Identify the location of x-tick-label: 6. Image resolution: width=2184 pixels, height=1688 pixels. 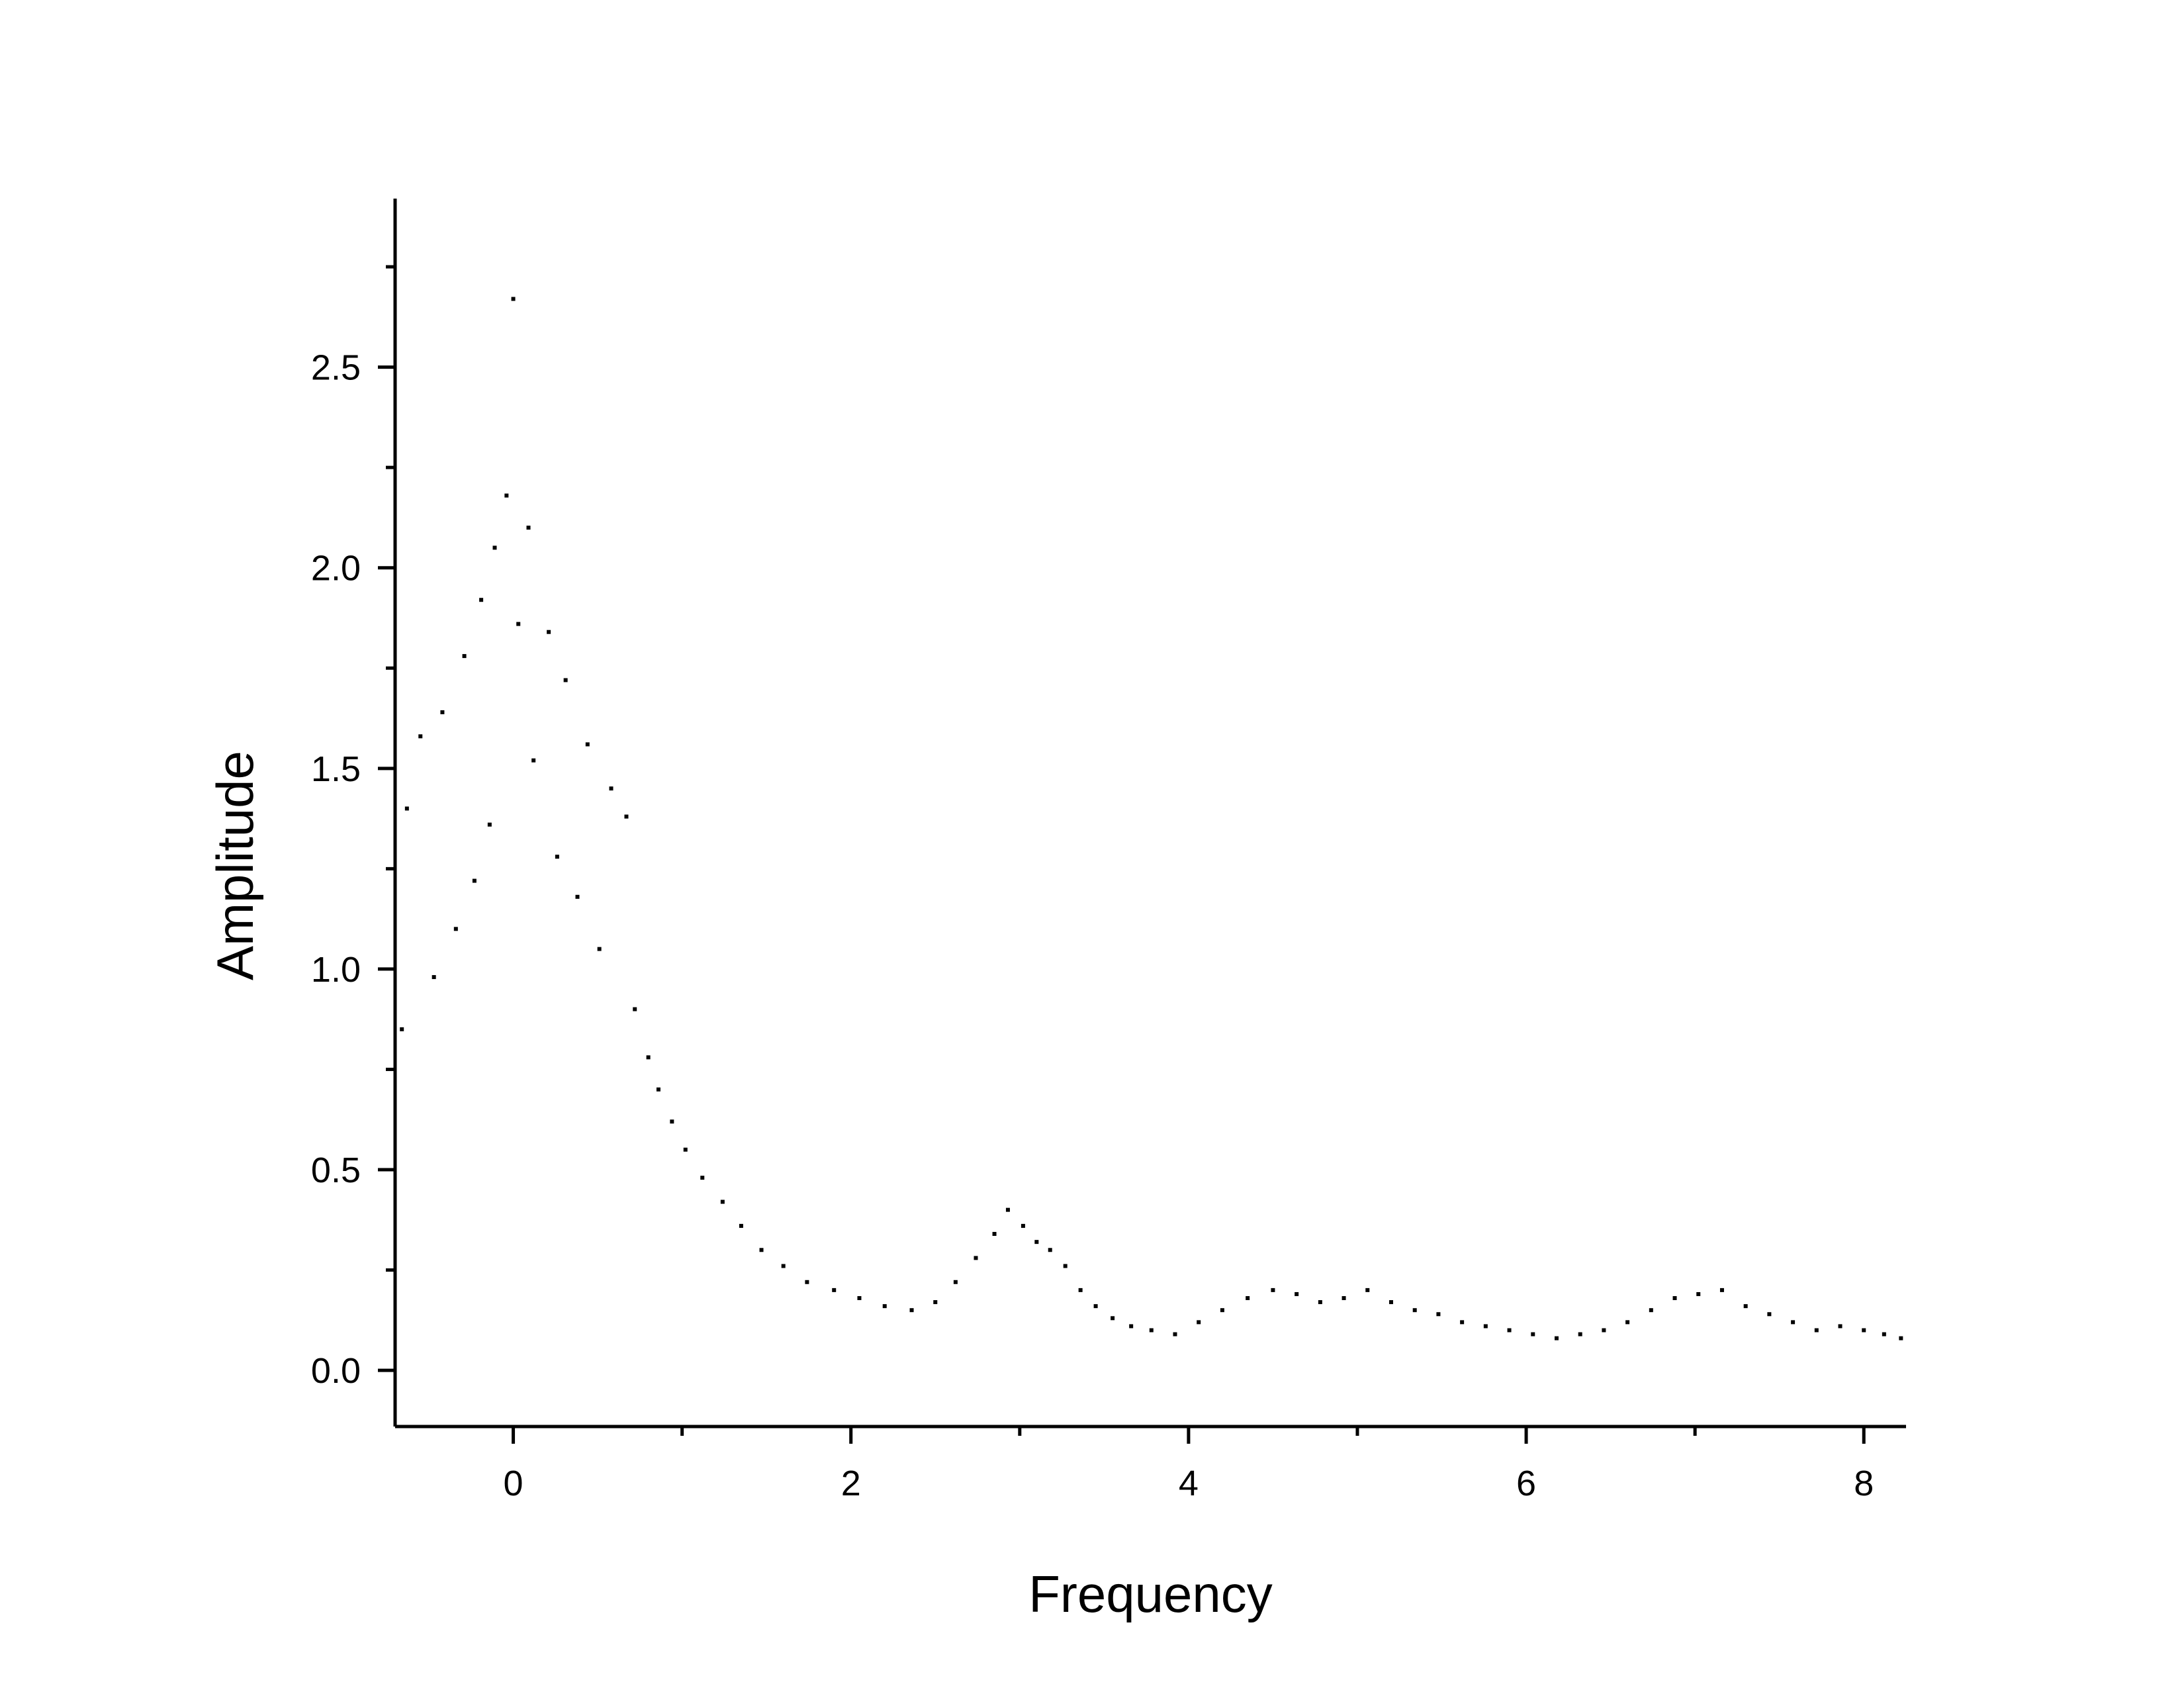
(1526, 1483).